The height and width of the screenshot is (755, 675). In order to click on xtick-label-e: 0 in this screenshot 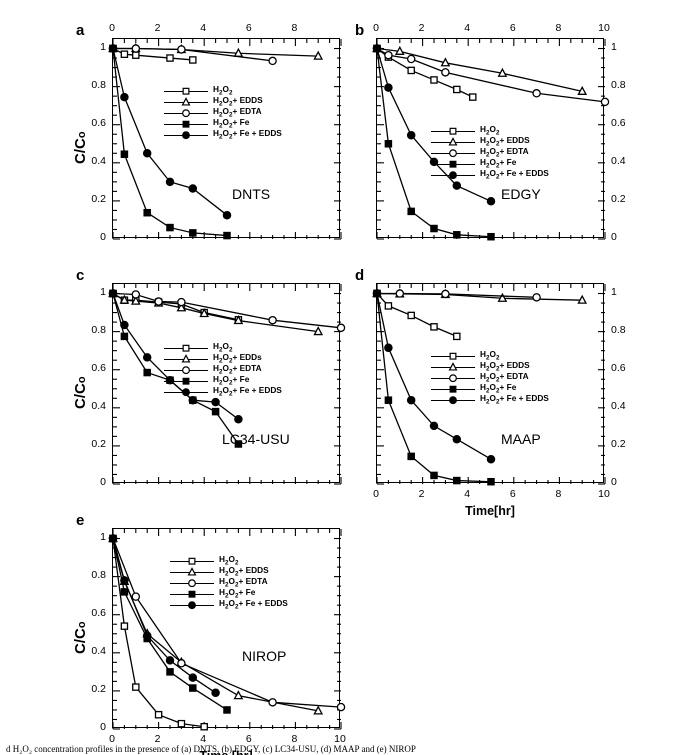, I will do `click(112, 739)`.